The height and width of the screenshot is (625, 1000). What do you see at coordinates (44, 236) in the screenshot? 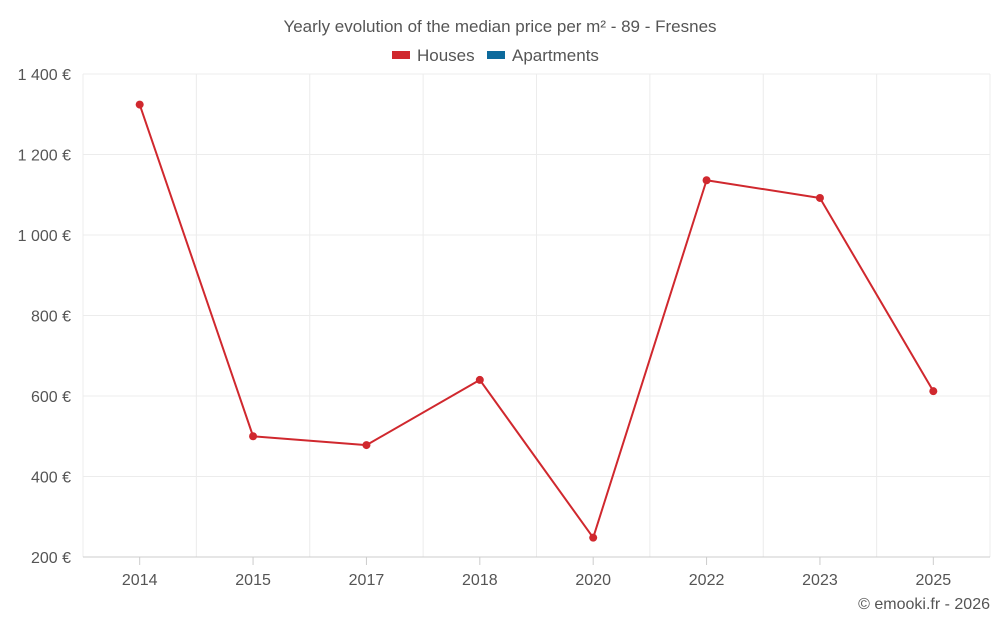
I see `y-tick-label: 1 000 €` at bounding box center [44, 236].